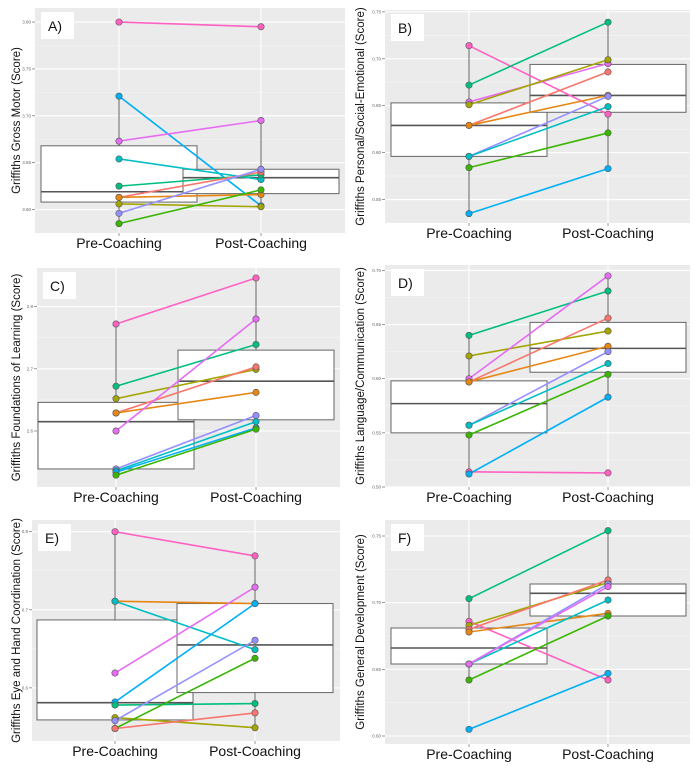 The width and height of the screenshot is (698, 773). Describe the element at coordinates (538, 82) in the screenshot. I see `series-line-olive` at that location.